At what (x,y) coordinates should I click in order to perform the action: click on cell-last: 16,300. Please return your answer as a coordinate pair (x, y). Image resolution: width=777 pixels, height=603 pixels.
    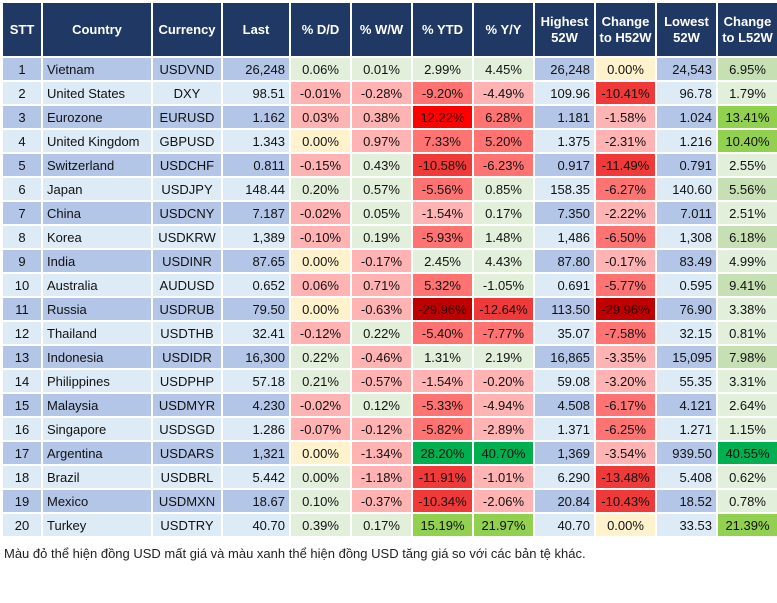
    Looking at the image, I should click on (256, 357).